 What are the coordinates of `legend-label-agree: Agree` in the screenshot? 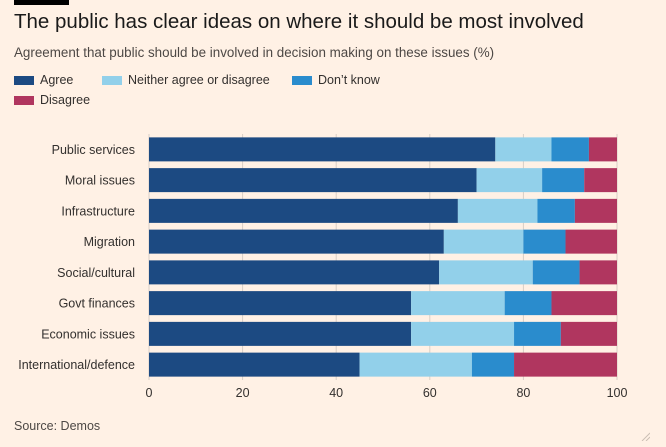 It's located at (57, 80).